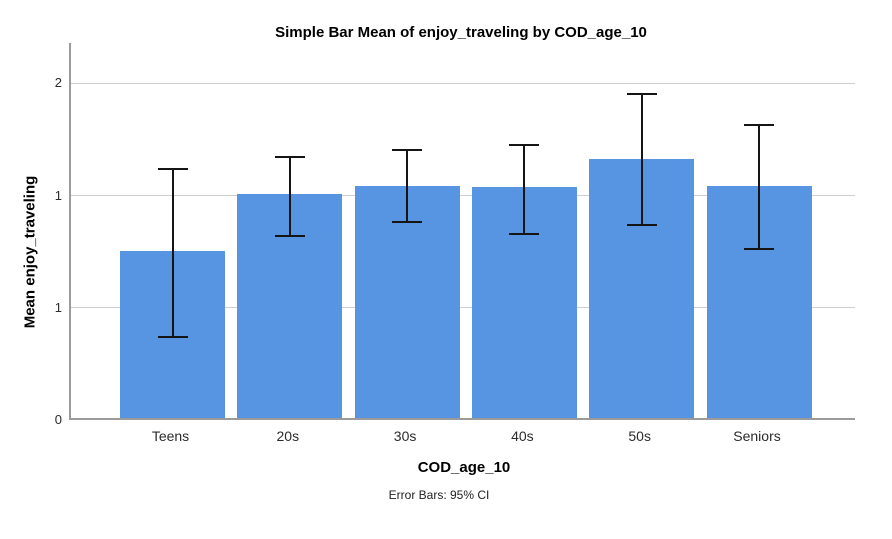  Describe the element at coordinates (757, 436) in the screenshot. I see `x-tick-label-seniors: Seniors` at that location.